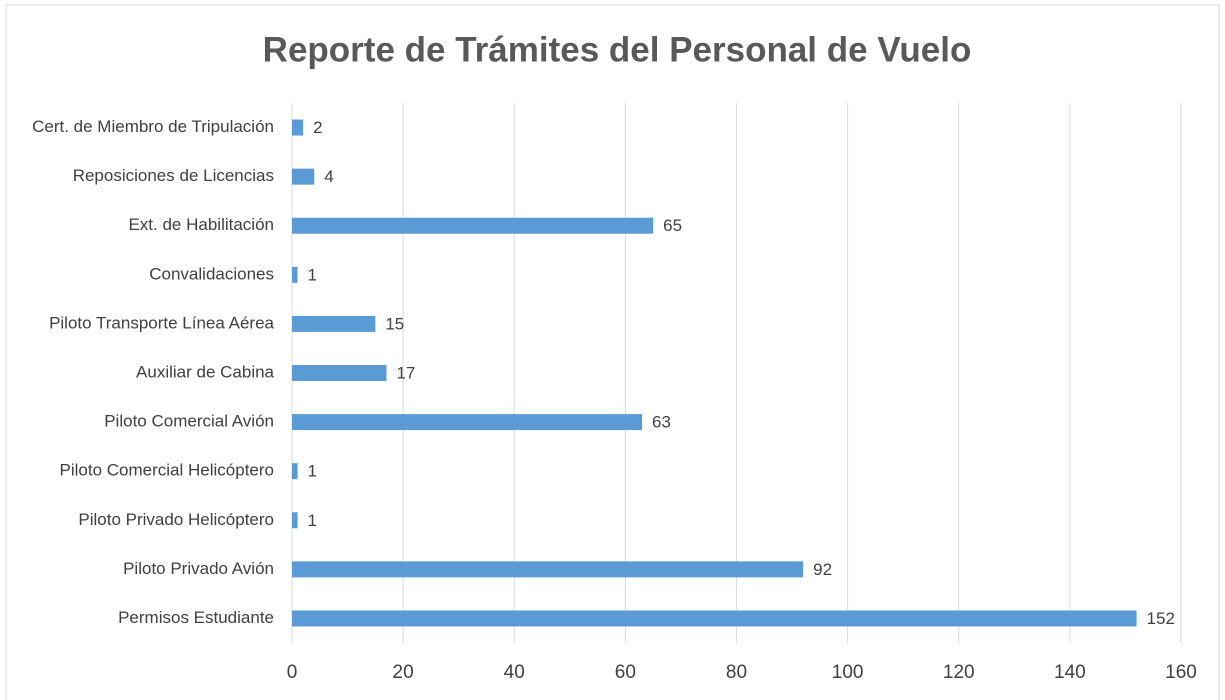 The height and width of the screenshot is (700, 1225). What do you see at coordinates (189, 421) in the screenshot?
I see `y-tick-label: Piloto Comercial Avión` at bounding box center [189, 421].